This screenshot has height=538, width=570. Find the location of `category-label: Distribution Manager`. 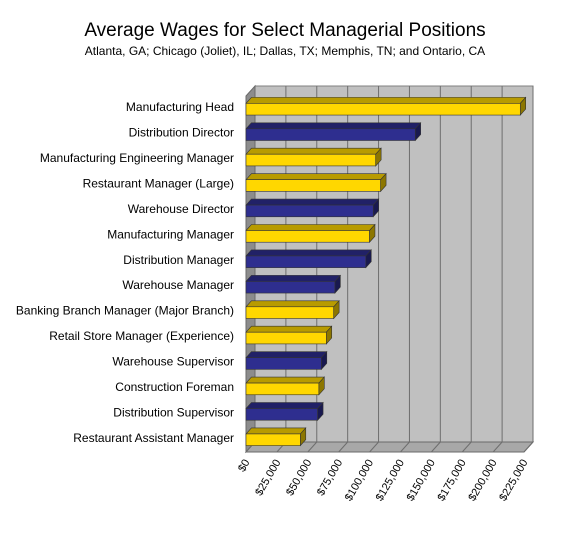

category-label: Distribution Manager is located at coordinates (178, 260).